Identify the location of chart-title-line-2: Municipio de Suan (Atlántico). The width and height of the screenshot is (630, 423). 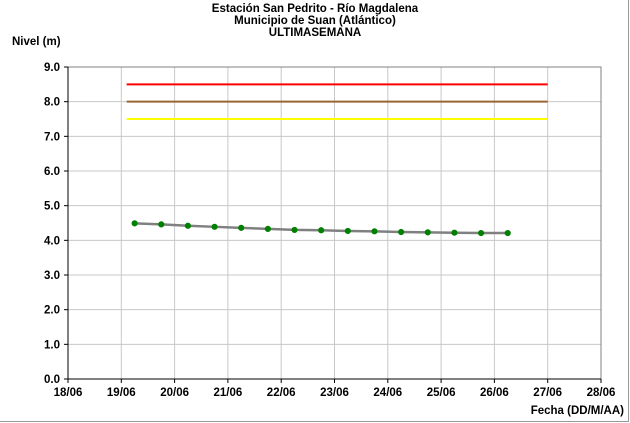
(315, 21).